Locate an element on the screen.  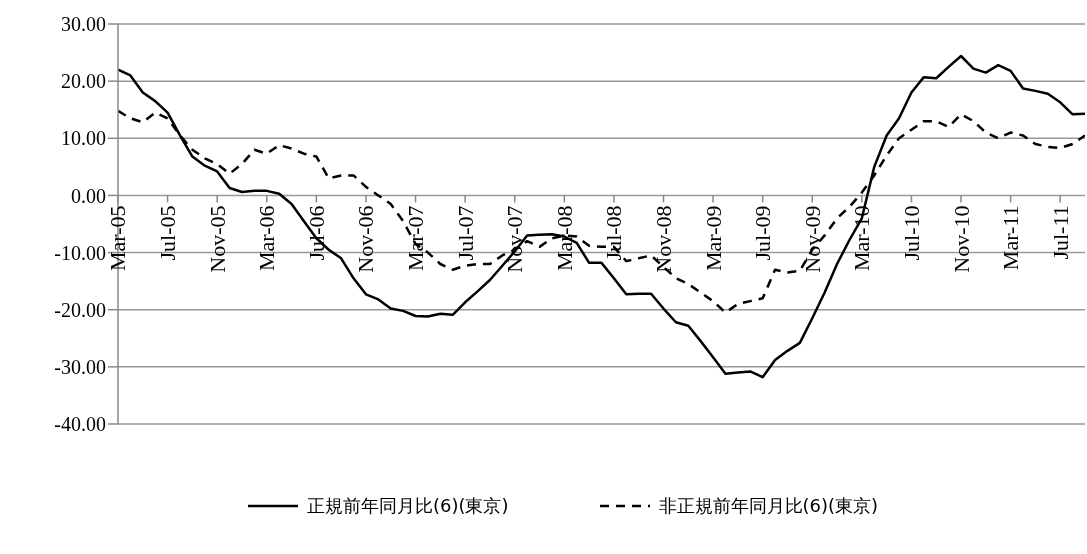
y-tick-label: -20.00 is located at coordinates (80, 309).